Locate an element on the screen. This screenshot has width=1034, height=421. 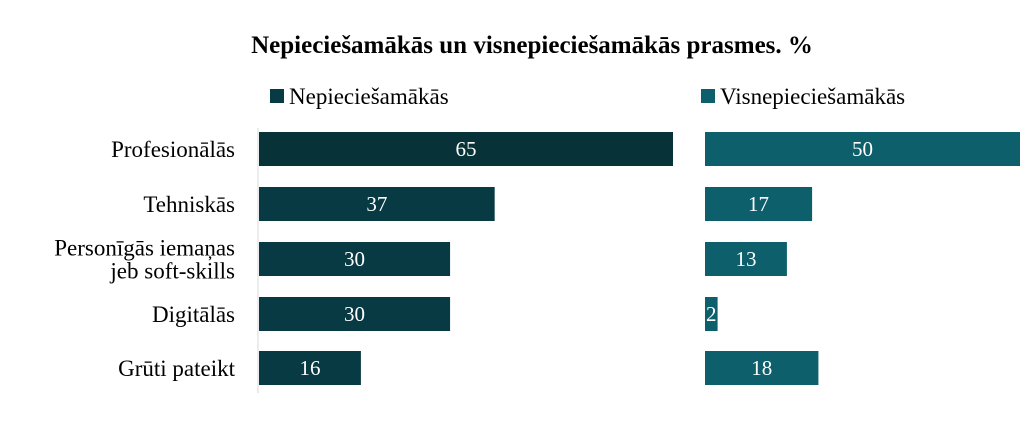
category-label: Profesionālās is located at coordinates (173, 149).